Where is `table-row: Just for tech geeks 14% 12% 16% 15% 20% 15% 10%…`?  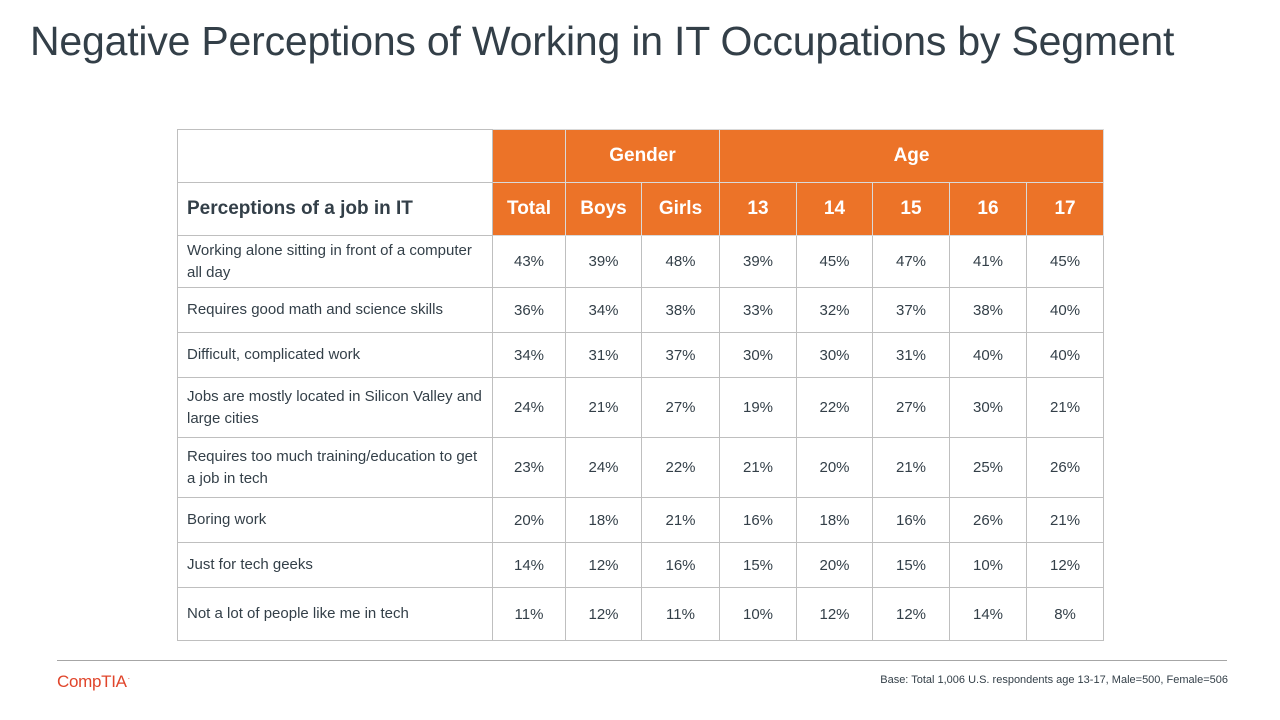
table-row: Just for tech geeks 14% 12% 16% 15% 20% 15% 10%… is located at coordinates (641, 565).